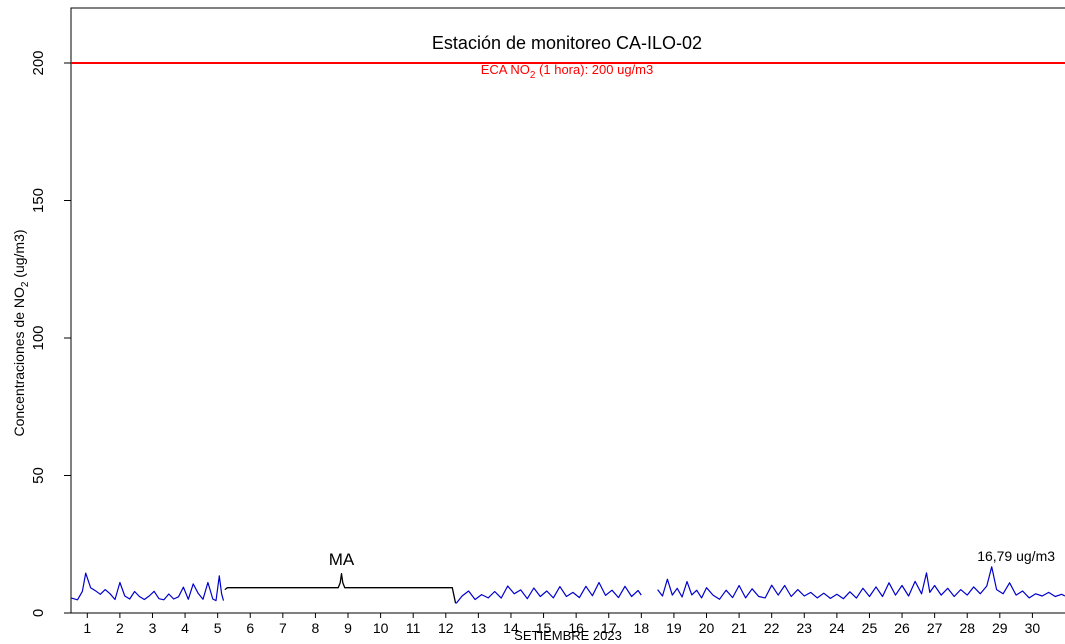 The image size is (1065, 644). I want to click on x-tick-label: 19, so click(674, 628).